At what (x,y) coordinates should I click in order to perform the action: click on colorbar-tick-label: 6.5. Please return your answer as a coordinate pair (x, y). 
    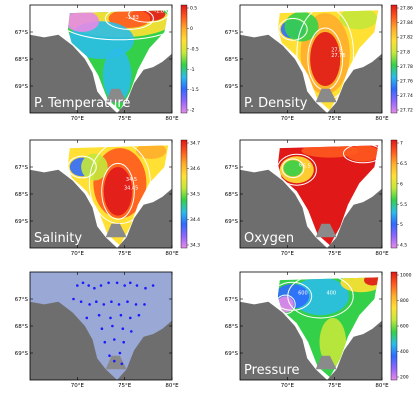
    Looking at the image, I should click on (403, 164).